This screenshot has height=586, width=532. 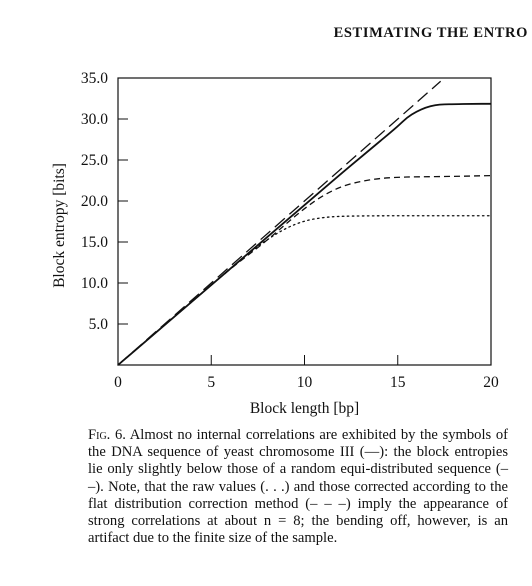 I want to click on y-axis-label: Block entropy [bits], so click(x=59, y=225).